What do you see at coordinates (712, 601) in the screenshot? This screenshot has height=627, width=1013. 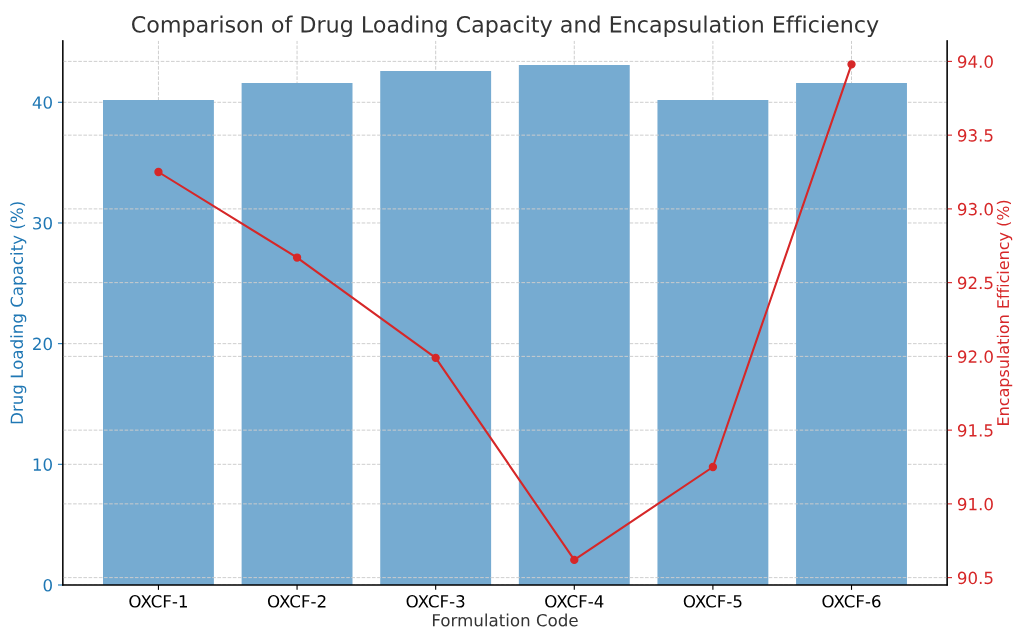 I see `x-tick-label: OXCF-5` at bounding box center [712, 601].